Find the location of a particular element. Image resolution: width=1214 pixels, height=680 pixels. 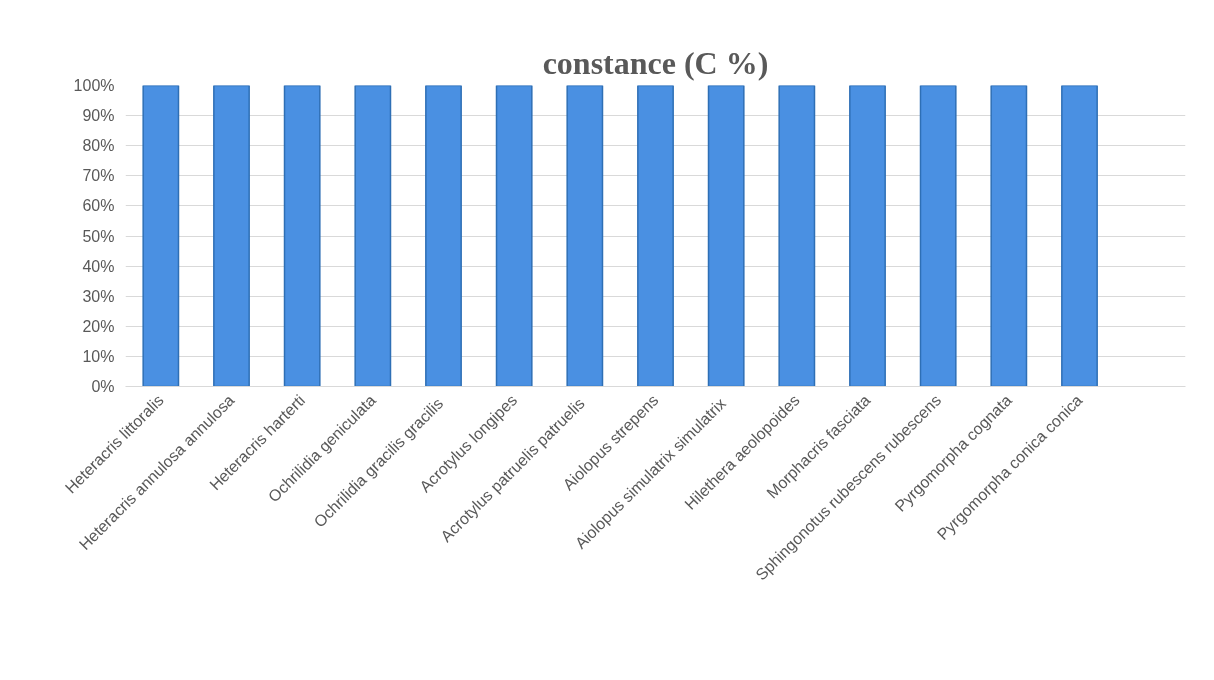

y-tick-label: 90% is located at coordinates (98, 116).